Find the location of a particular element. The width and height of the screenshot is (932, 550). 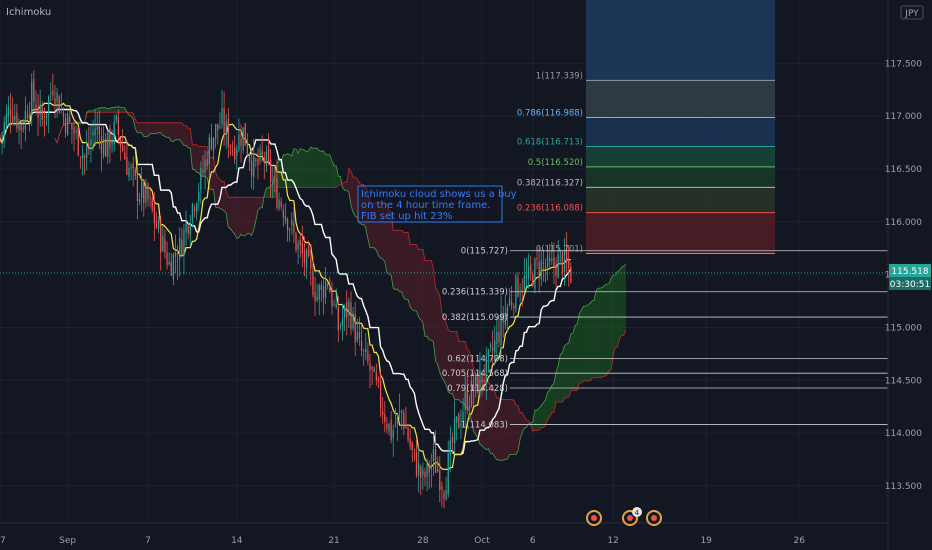

event-marker: 4 is located at coordinates (632, 516).